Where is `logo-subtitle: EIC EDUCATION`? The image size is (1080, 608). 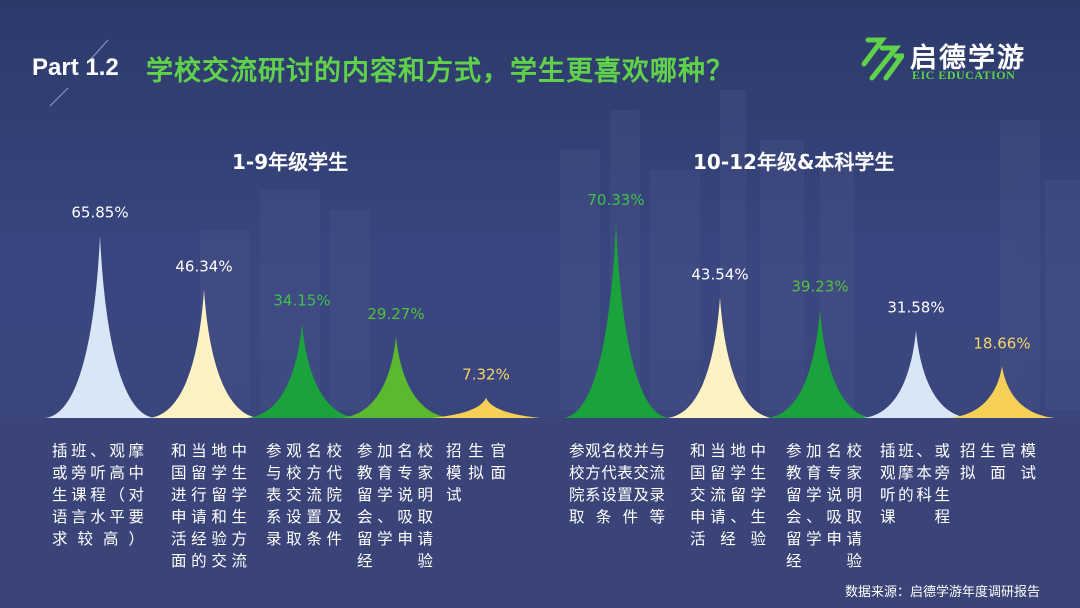
logo-subtitle: EIC EDUCATION is located at coordinates (964, 75).